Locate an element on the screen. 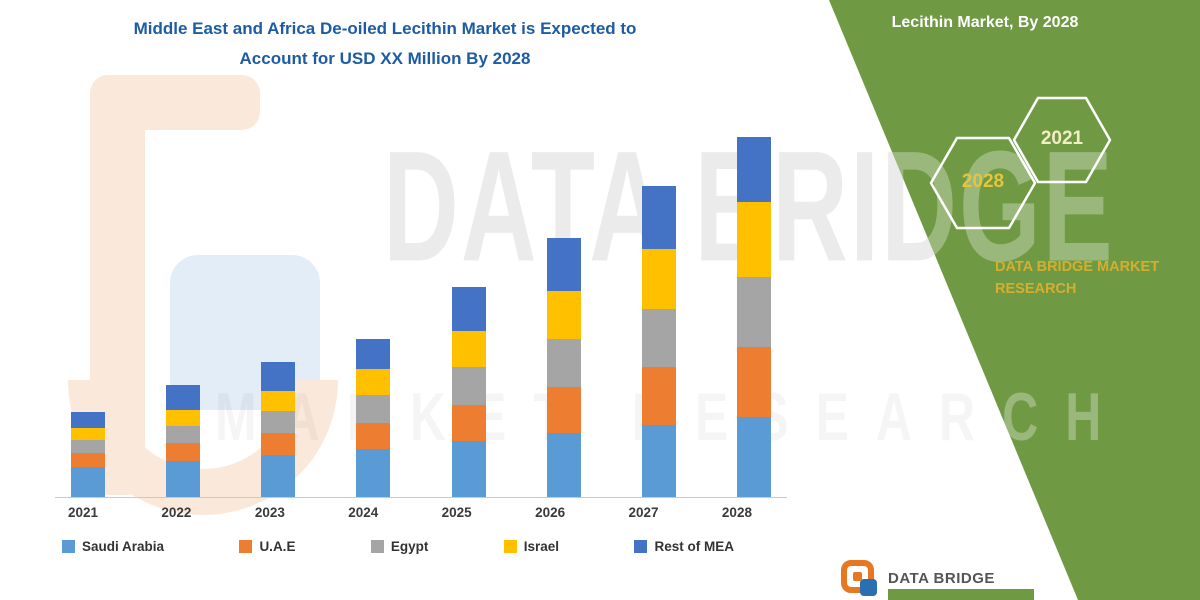 The image size is (1200, 600). bar-2025 is located at coordinates (468, 304).